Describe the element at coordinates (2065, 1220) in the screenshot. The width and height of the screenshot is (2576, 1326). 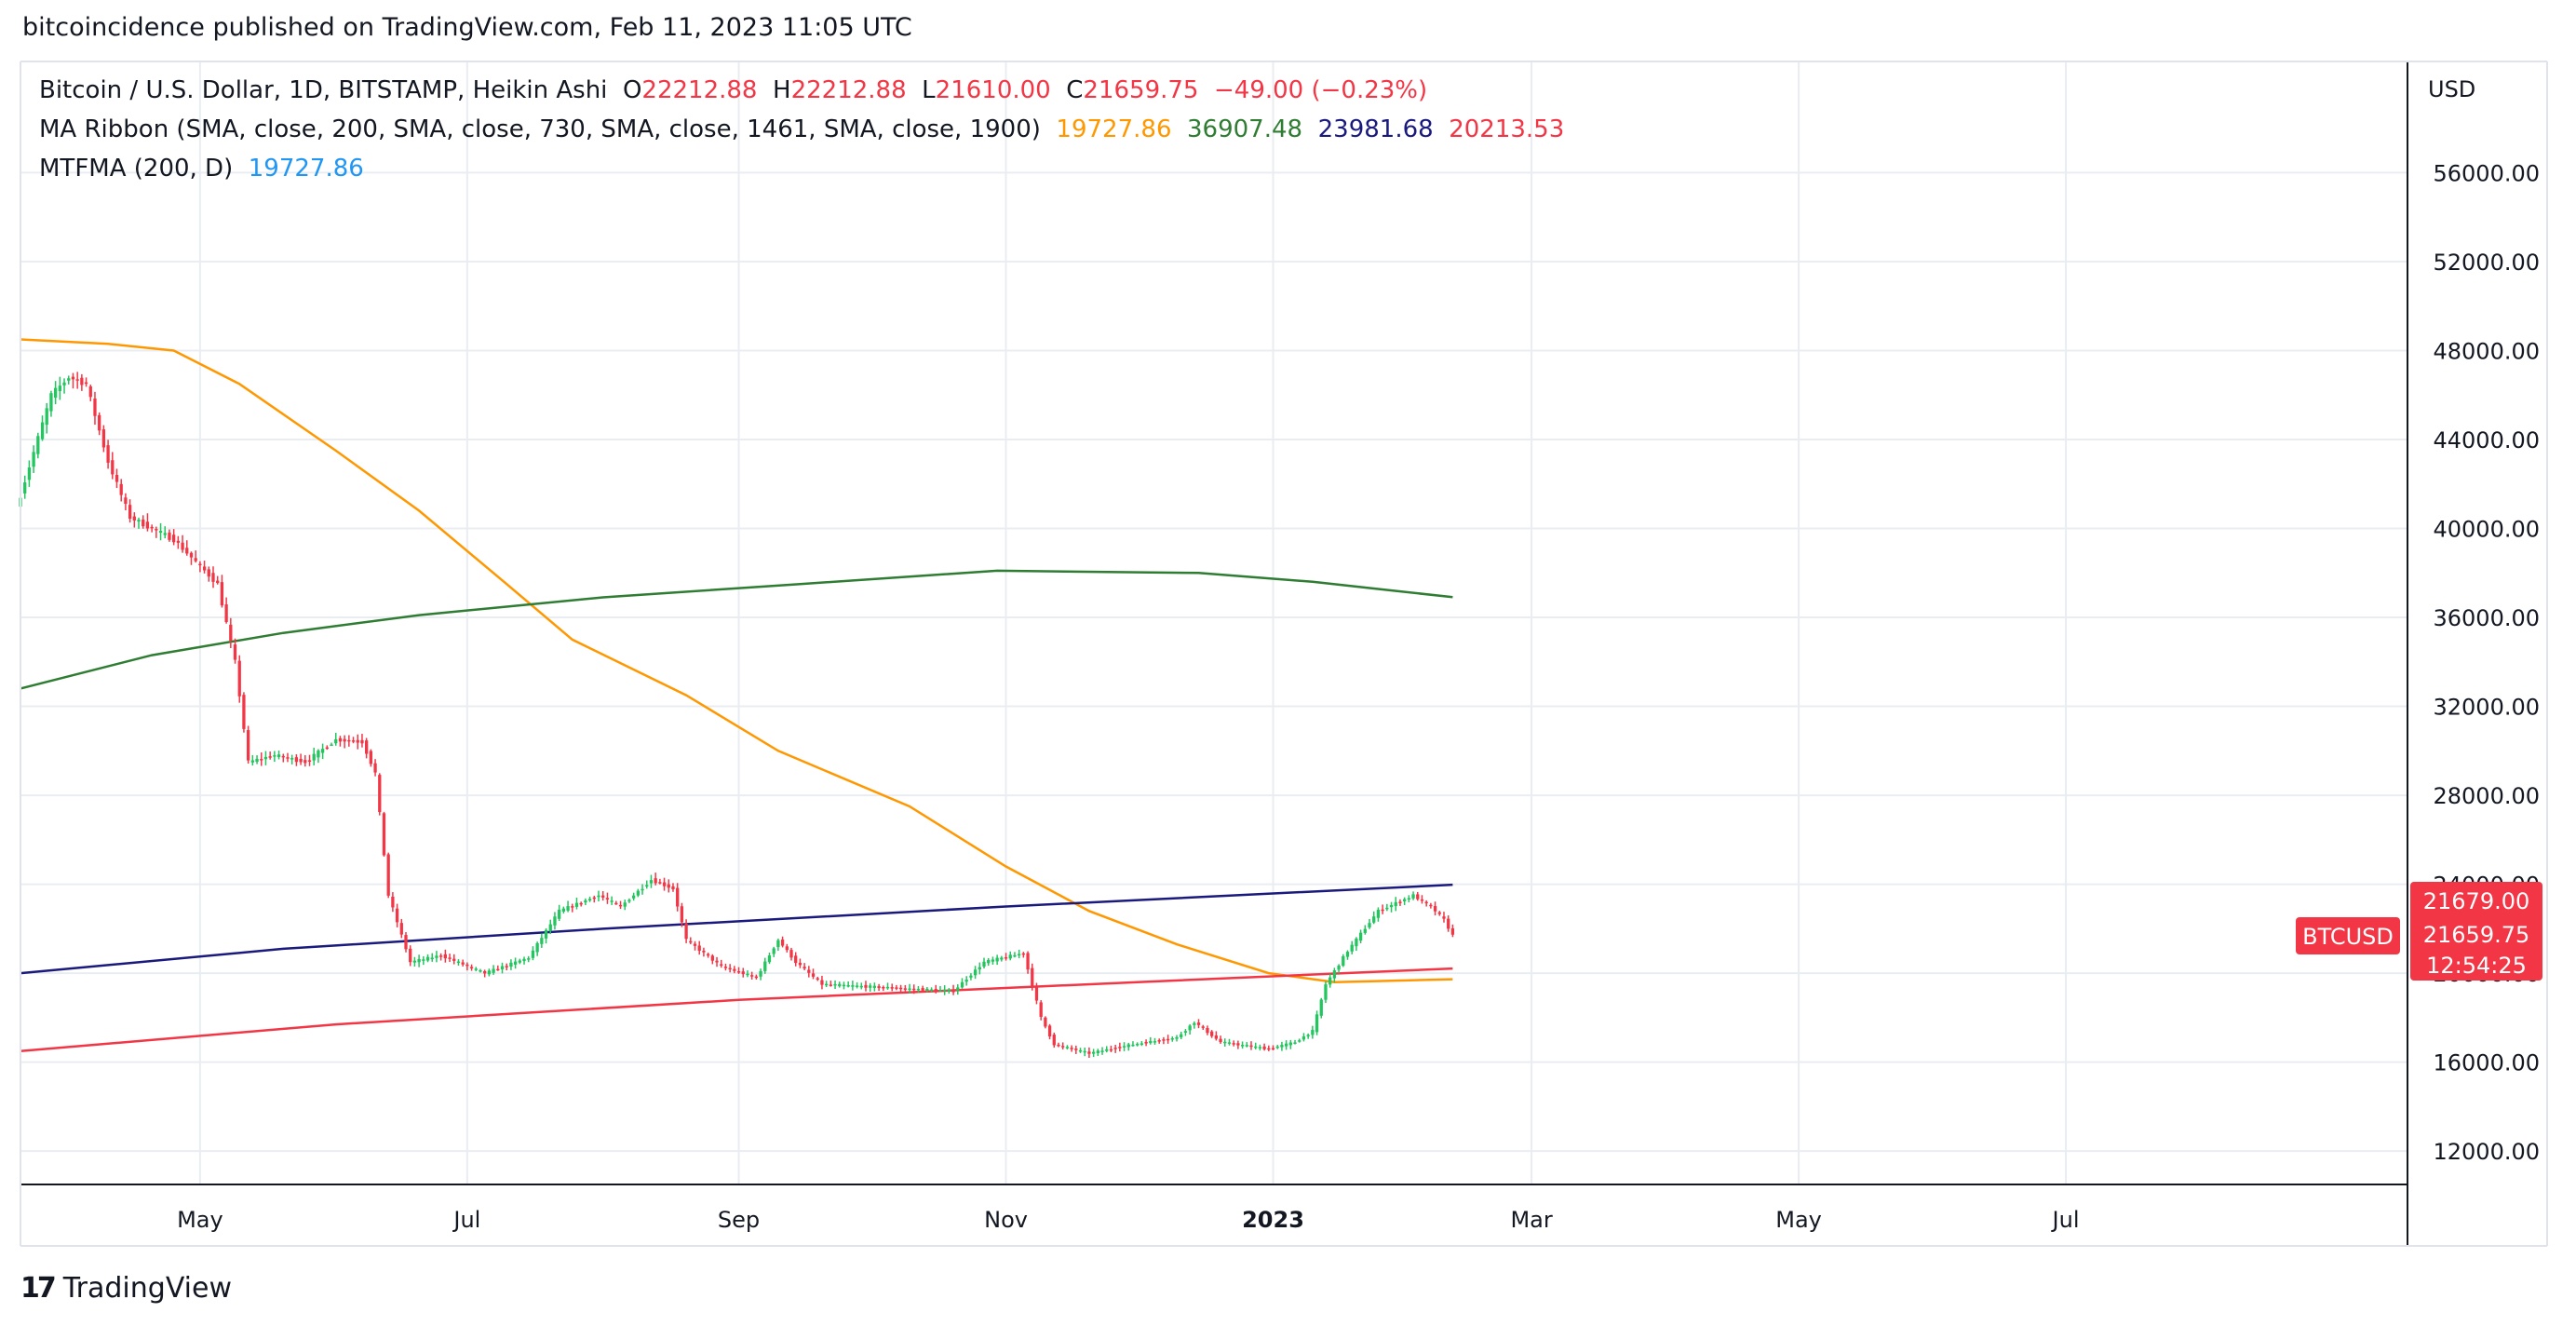
I see `time-axis-label: Jul` at that location.